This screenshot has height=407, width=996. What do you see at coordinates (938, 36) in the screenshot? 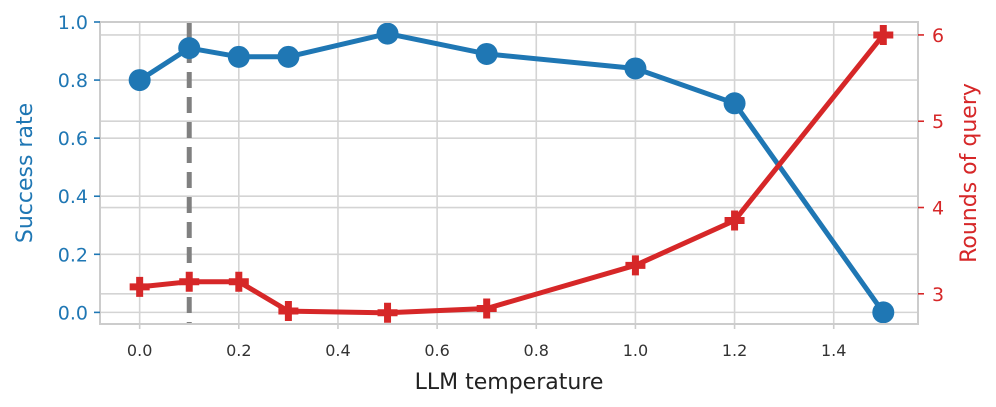
I see `right-tick-label: 6` at bounding box center [938, 36].